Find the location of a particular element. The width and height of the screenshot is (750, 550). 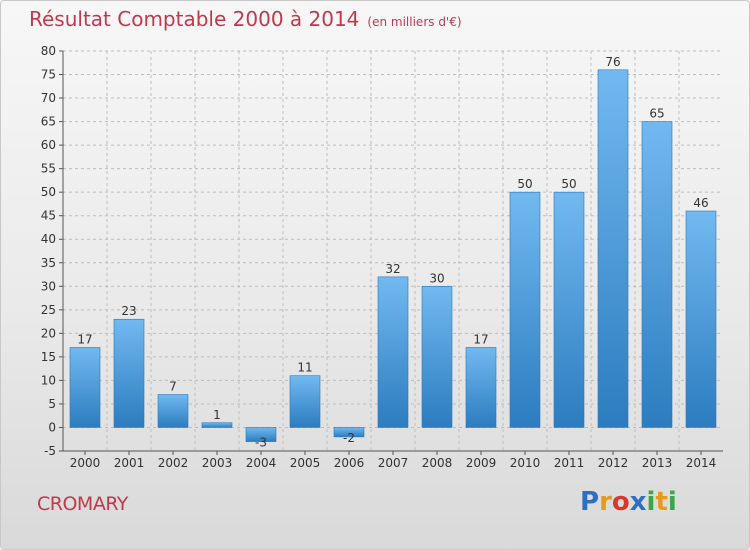

proxiti-logo: Proxiti is located at coordinates (628, 502).